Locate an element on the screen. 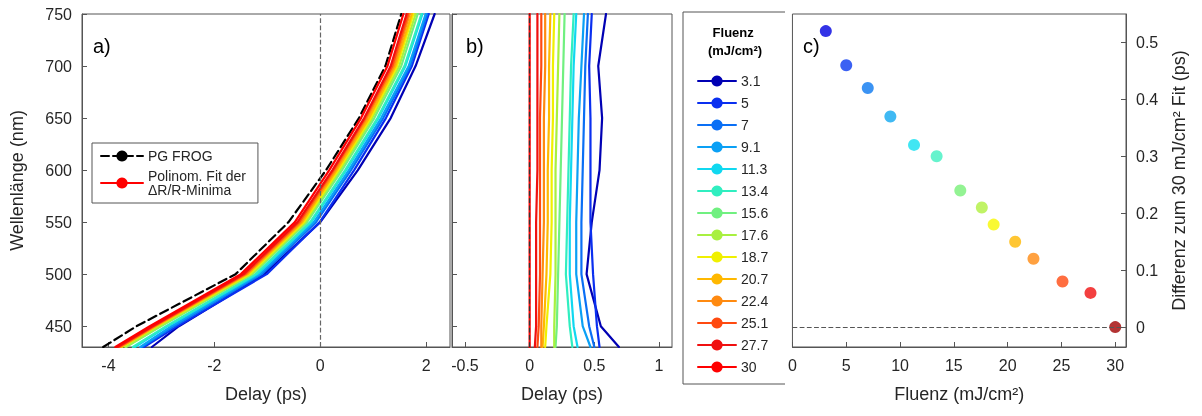 The image size is (1202, 416). y-axis-title: Wellenlänge (nm) is located at coordinates (17, 180).